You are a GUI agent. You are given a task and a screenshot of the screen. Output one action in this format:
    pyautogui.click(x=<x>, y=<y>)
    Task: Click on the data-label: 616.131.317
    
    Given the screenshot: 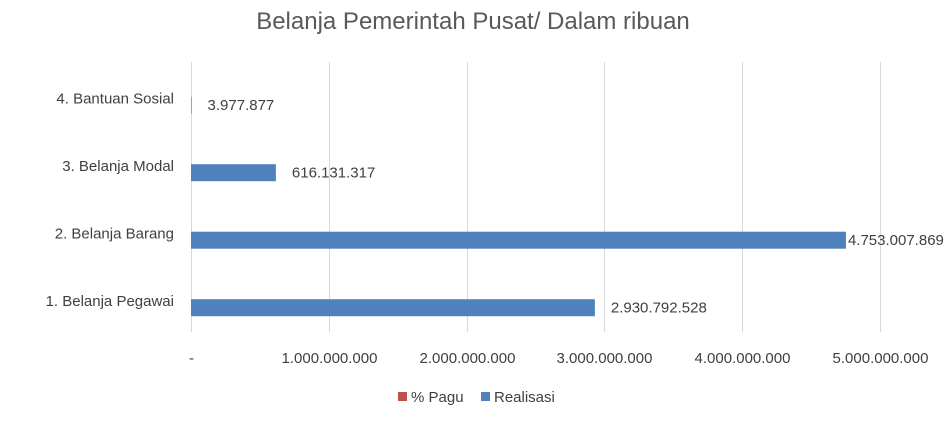 What is the action you would take?
    pyautogui.click(x=333, y=173)
    